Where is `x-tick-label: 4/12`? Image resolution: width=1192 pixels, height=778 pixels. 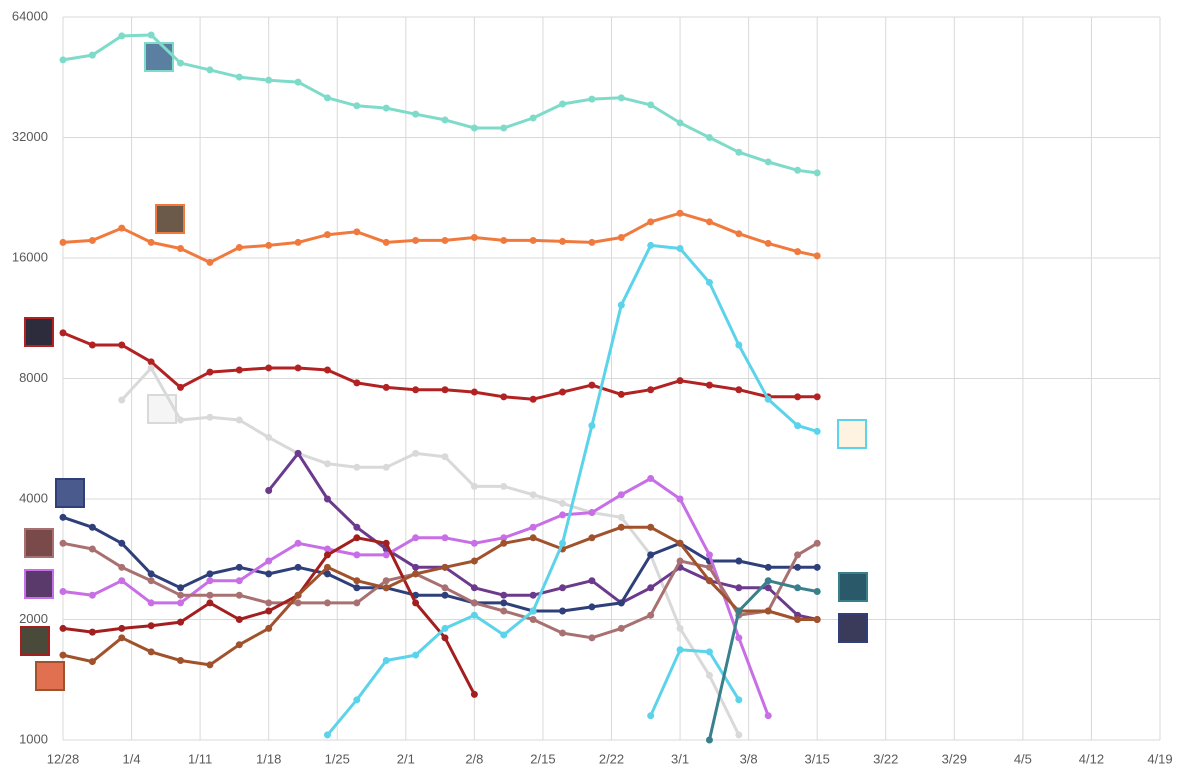 x-tick-label: 4/12 is located at coordinates (1091, 758).